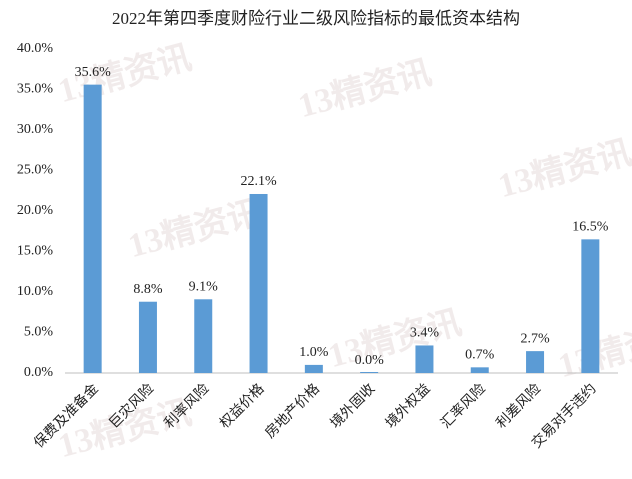  What do you see at coordinates (535, 338) in the screenshot?
I see `data-label: 2.7%` at bounding box center [535, 338].